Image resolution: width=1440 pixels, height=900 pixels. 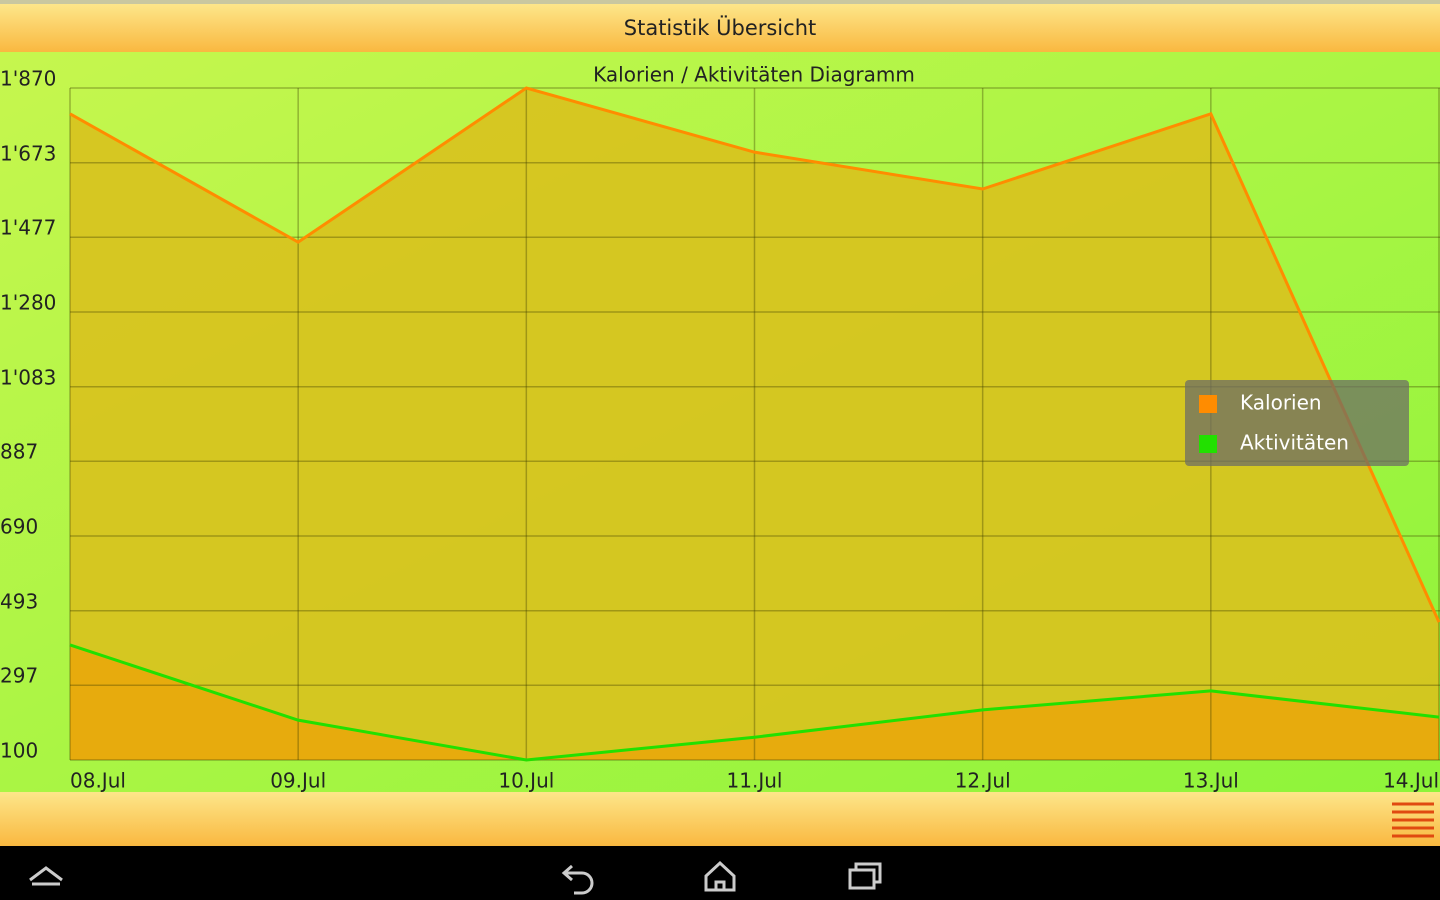 I want to click on bottom-bar, so click(x=720, y=819).